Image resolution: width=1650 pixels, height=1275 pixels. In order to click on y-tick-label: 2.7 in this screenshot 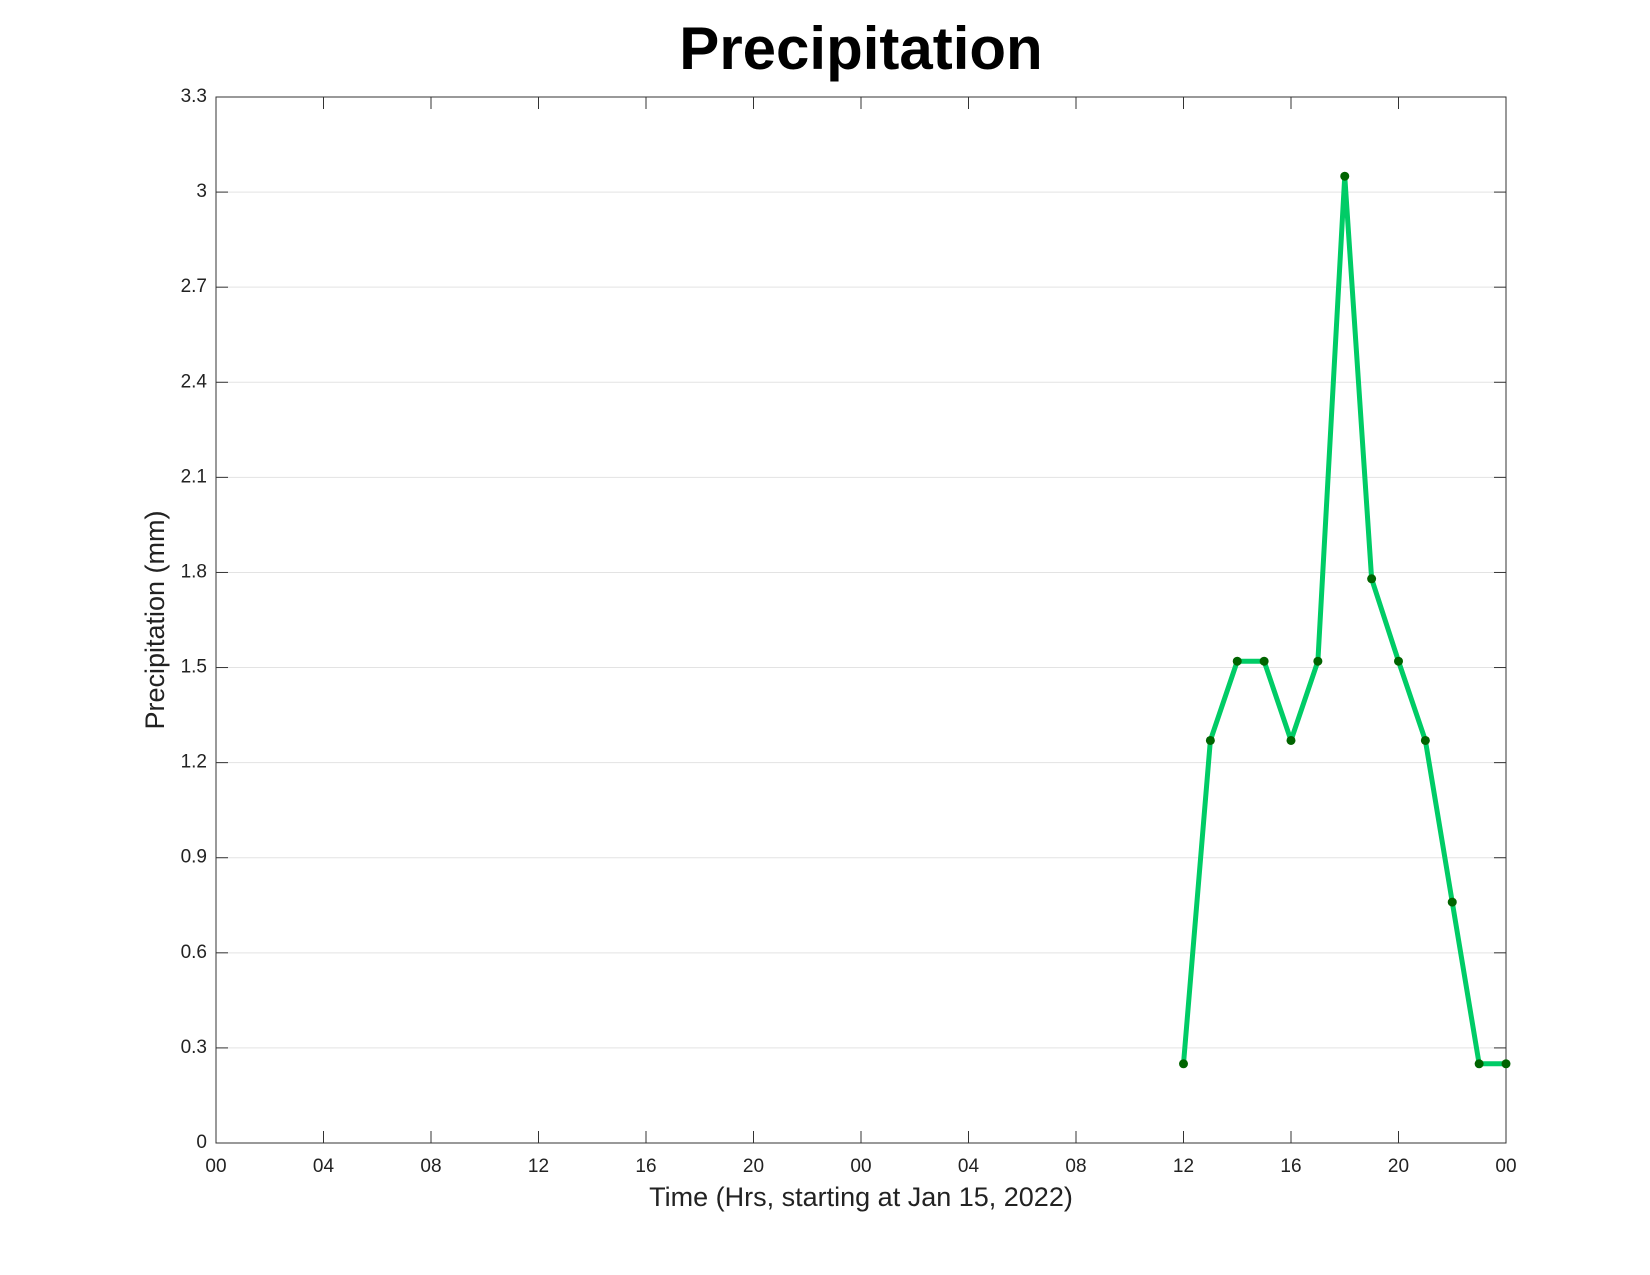, I will do `click(194, 286)`.